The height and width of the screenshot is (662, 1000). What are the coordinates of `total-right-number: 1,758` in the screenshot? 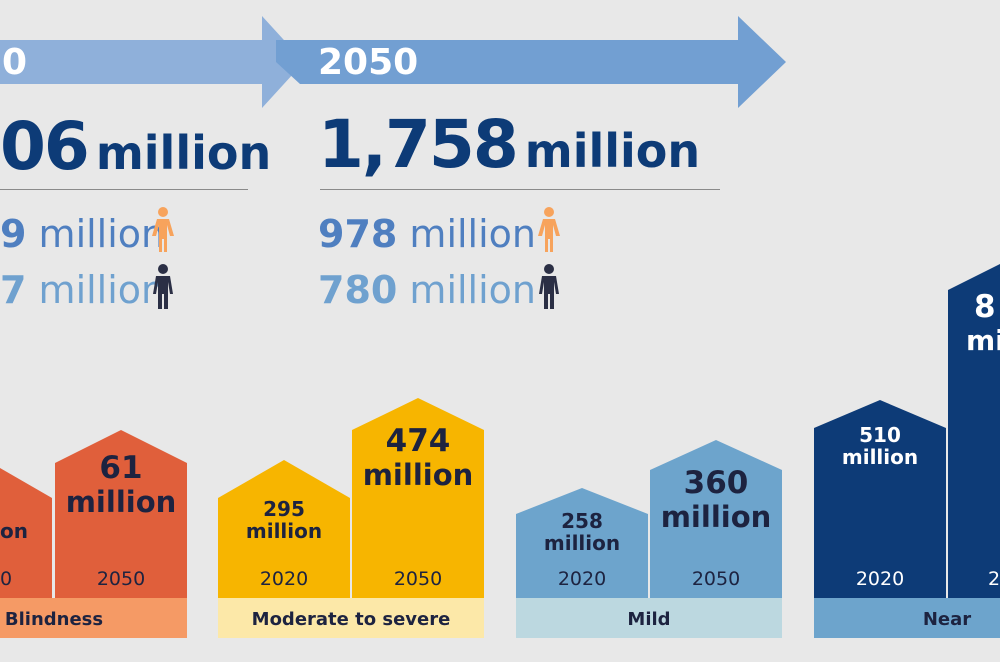 It's located at (418, 144).